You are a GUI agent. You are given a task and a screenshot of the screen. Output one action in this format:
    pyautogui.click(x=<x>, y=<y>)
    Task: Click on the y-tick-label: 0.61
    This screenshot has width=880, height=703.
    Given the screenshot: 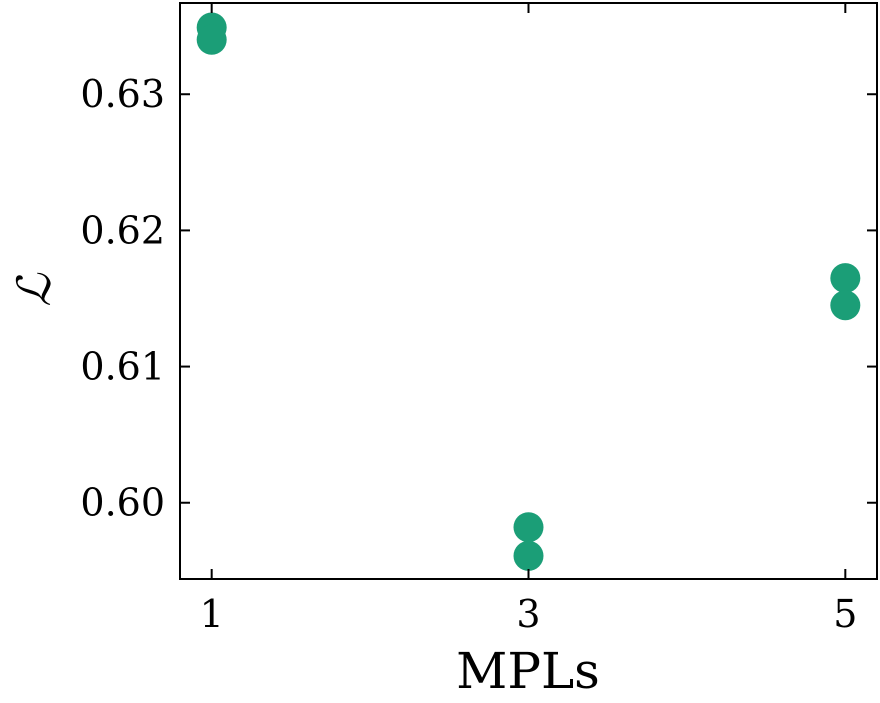 What is the action you would take?
    pyautogui.click(x=122, y=367)
    